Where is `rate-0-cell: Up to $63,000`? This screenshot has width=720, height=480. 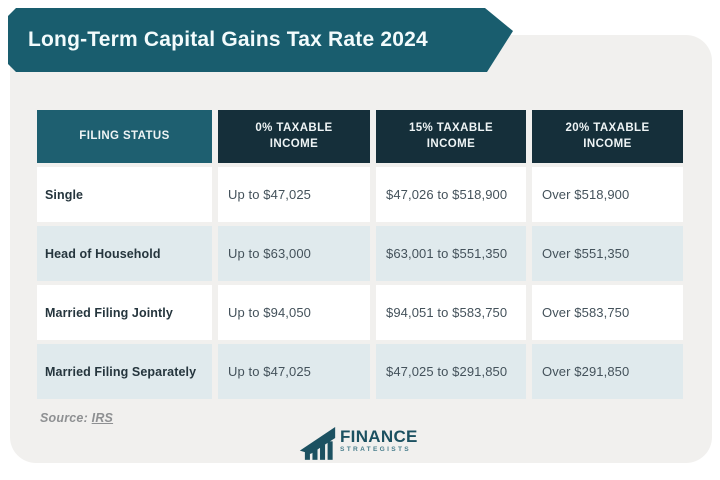
rate-0-cell: Up to $63,000 is located at coordinates (294, 253).